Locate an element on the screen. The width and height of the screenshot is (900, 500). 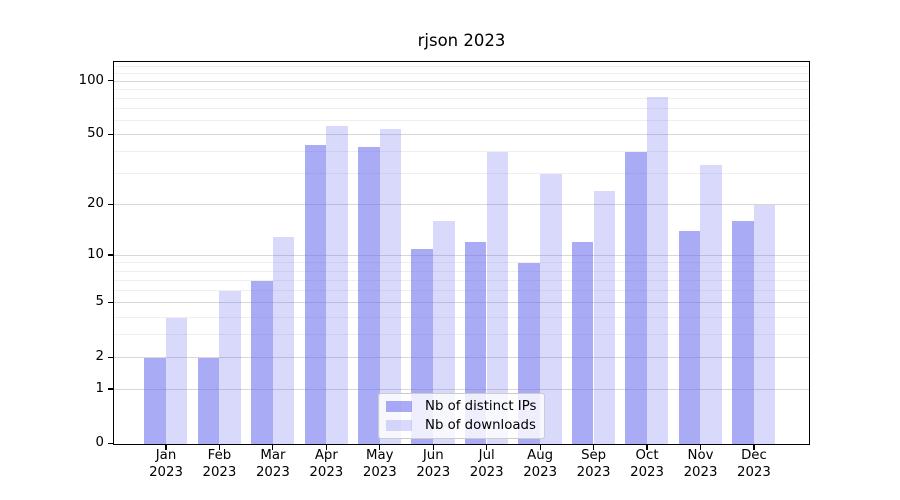
legend-swatch-distinct-ips is located at coordinates (399, 406).